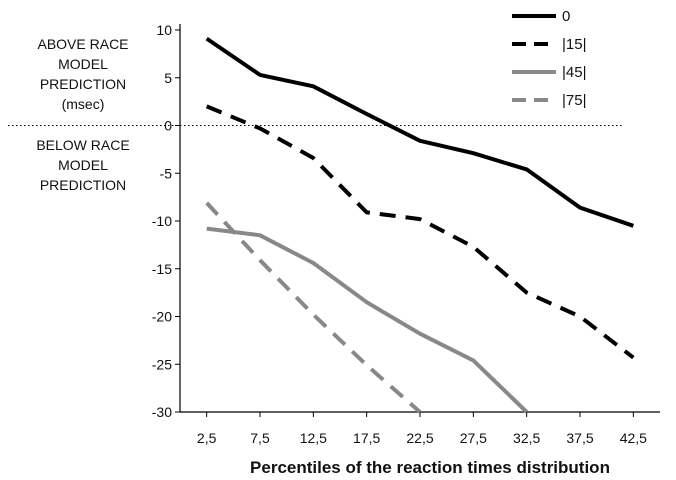  I want to click on y-tick-label: -10, so click(162, 221).